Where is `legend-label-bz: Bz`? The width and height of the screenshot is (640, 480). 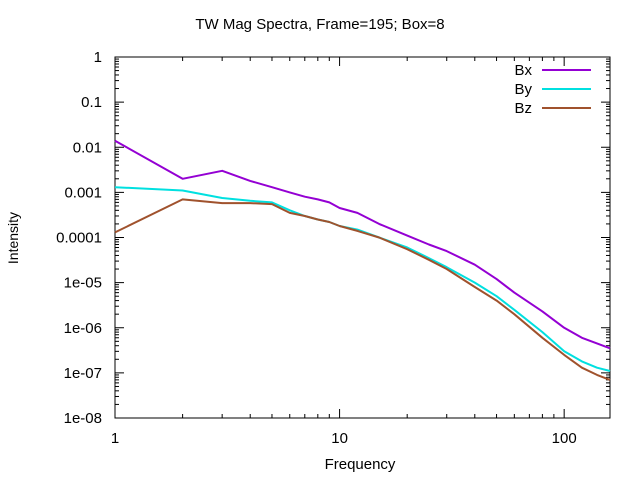 legend-label-bz: Bz is located at coordinates (523, 108).